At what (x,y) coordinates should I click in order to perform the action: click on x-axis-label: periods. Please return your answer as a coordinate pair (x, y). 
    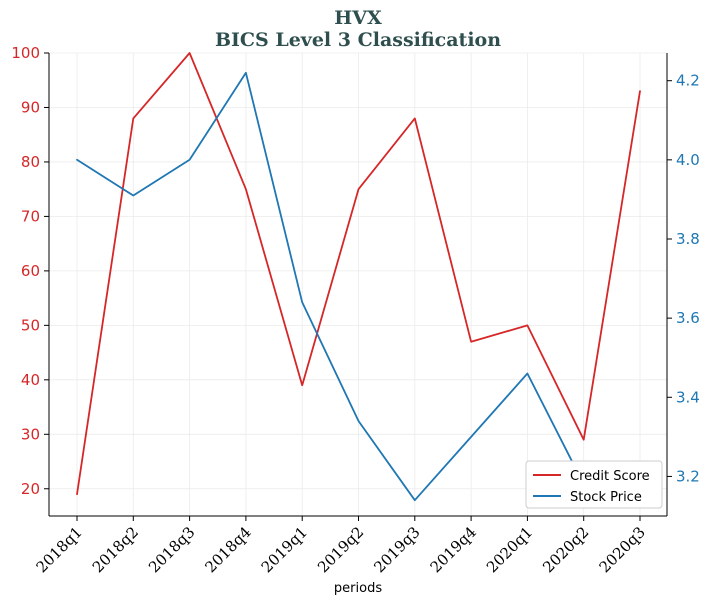
    Looking at the image, I should click on (358, 588).